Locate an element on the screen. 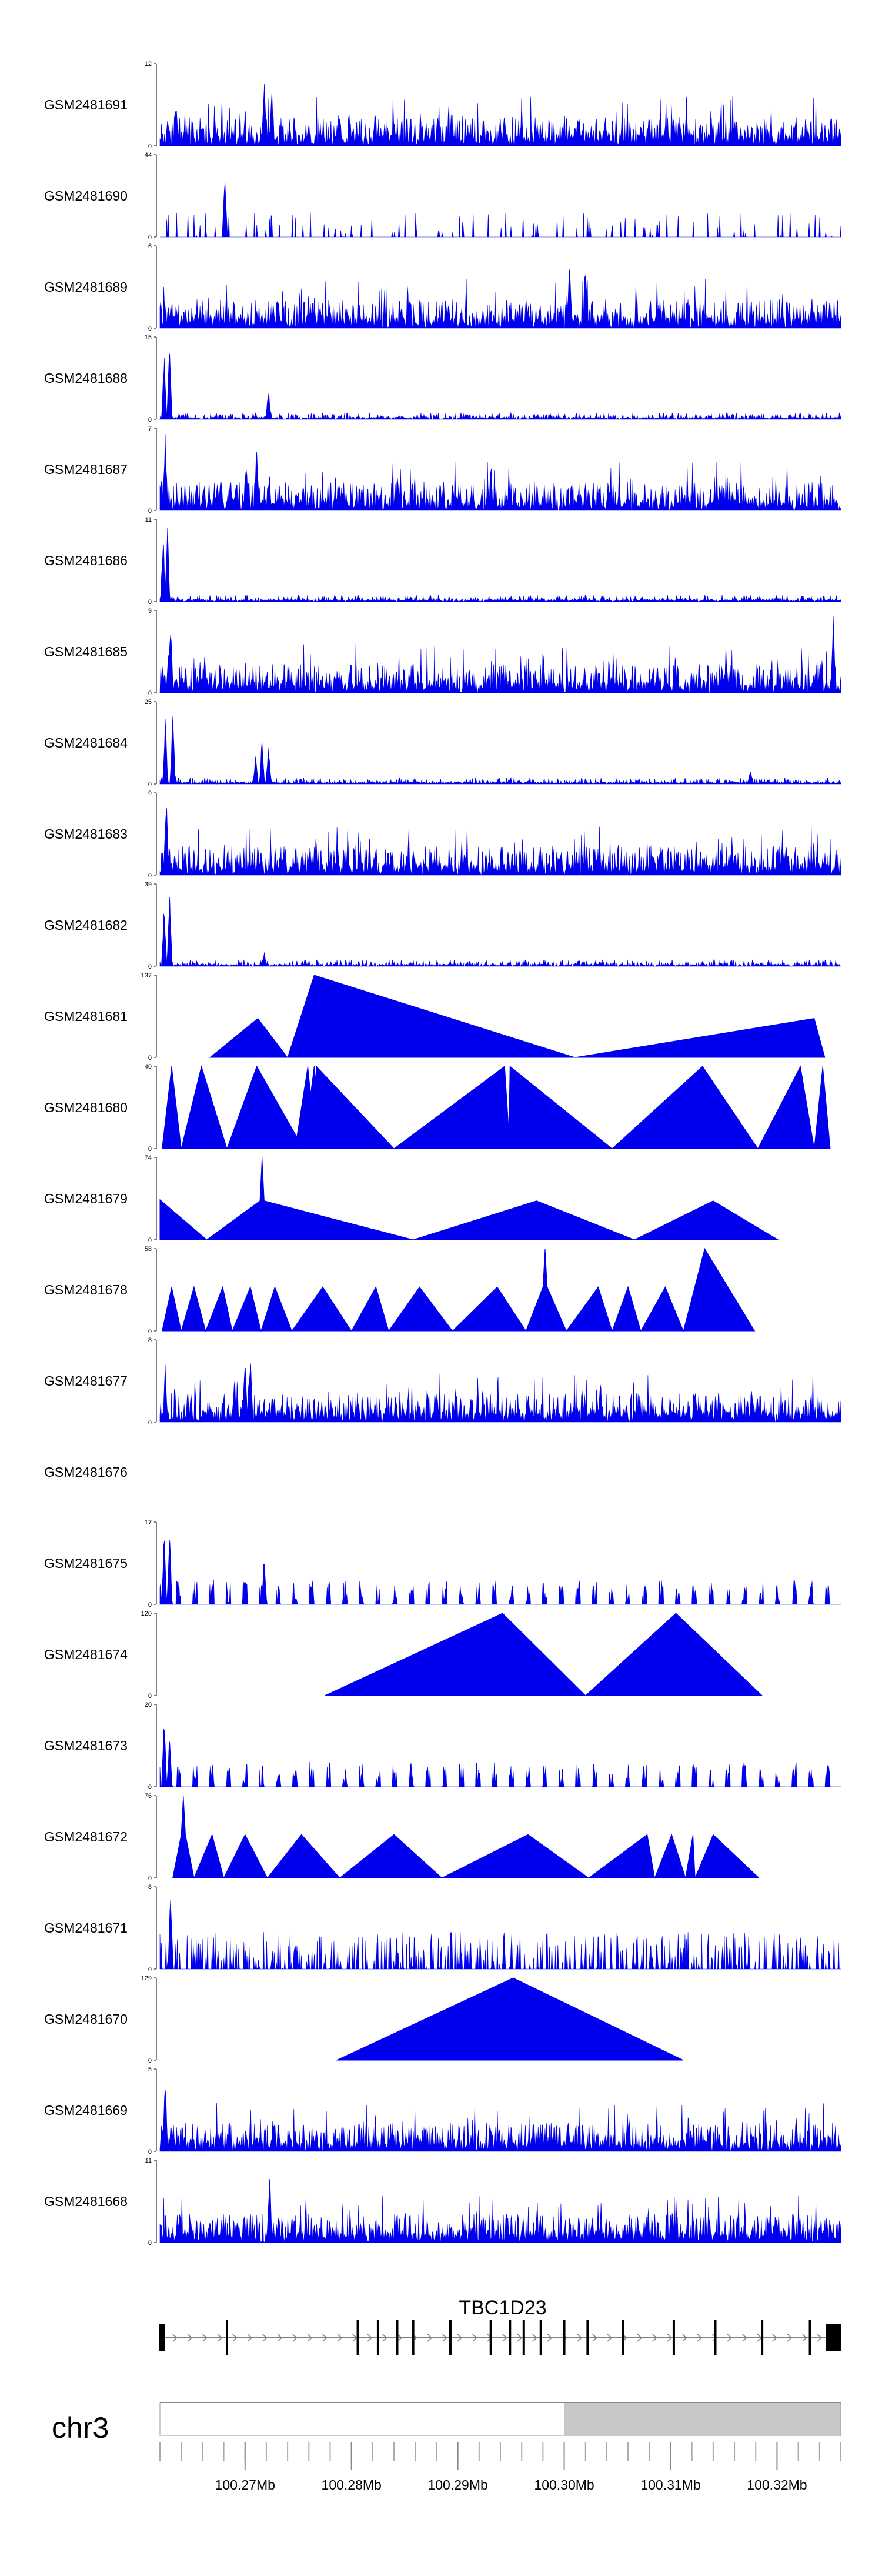 This screenshot has width=882, height=2576. track-label: GSM2481691 is located at coordinates (86, 104).